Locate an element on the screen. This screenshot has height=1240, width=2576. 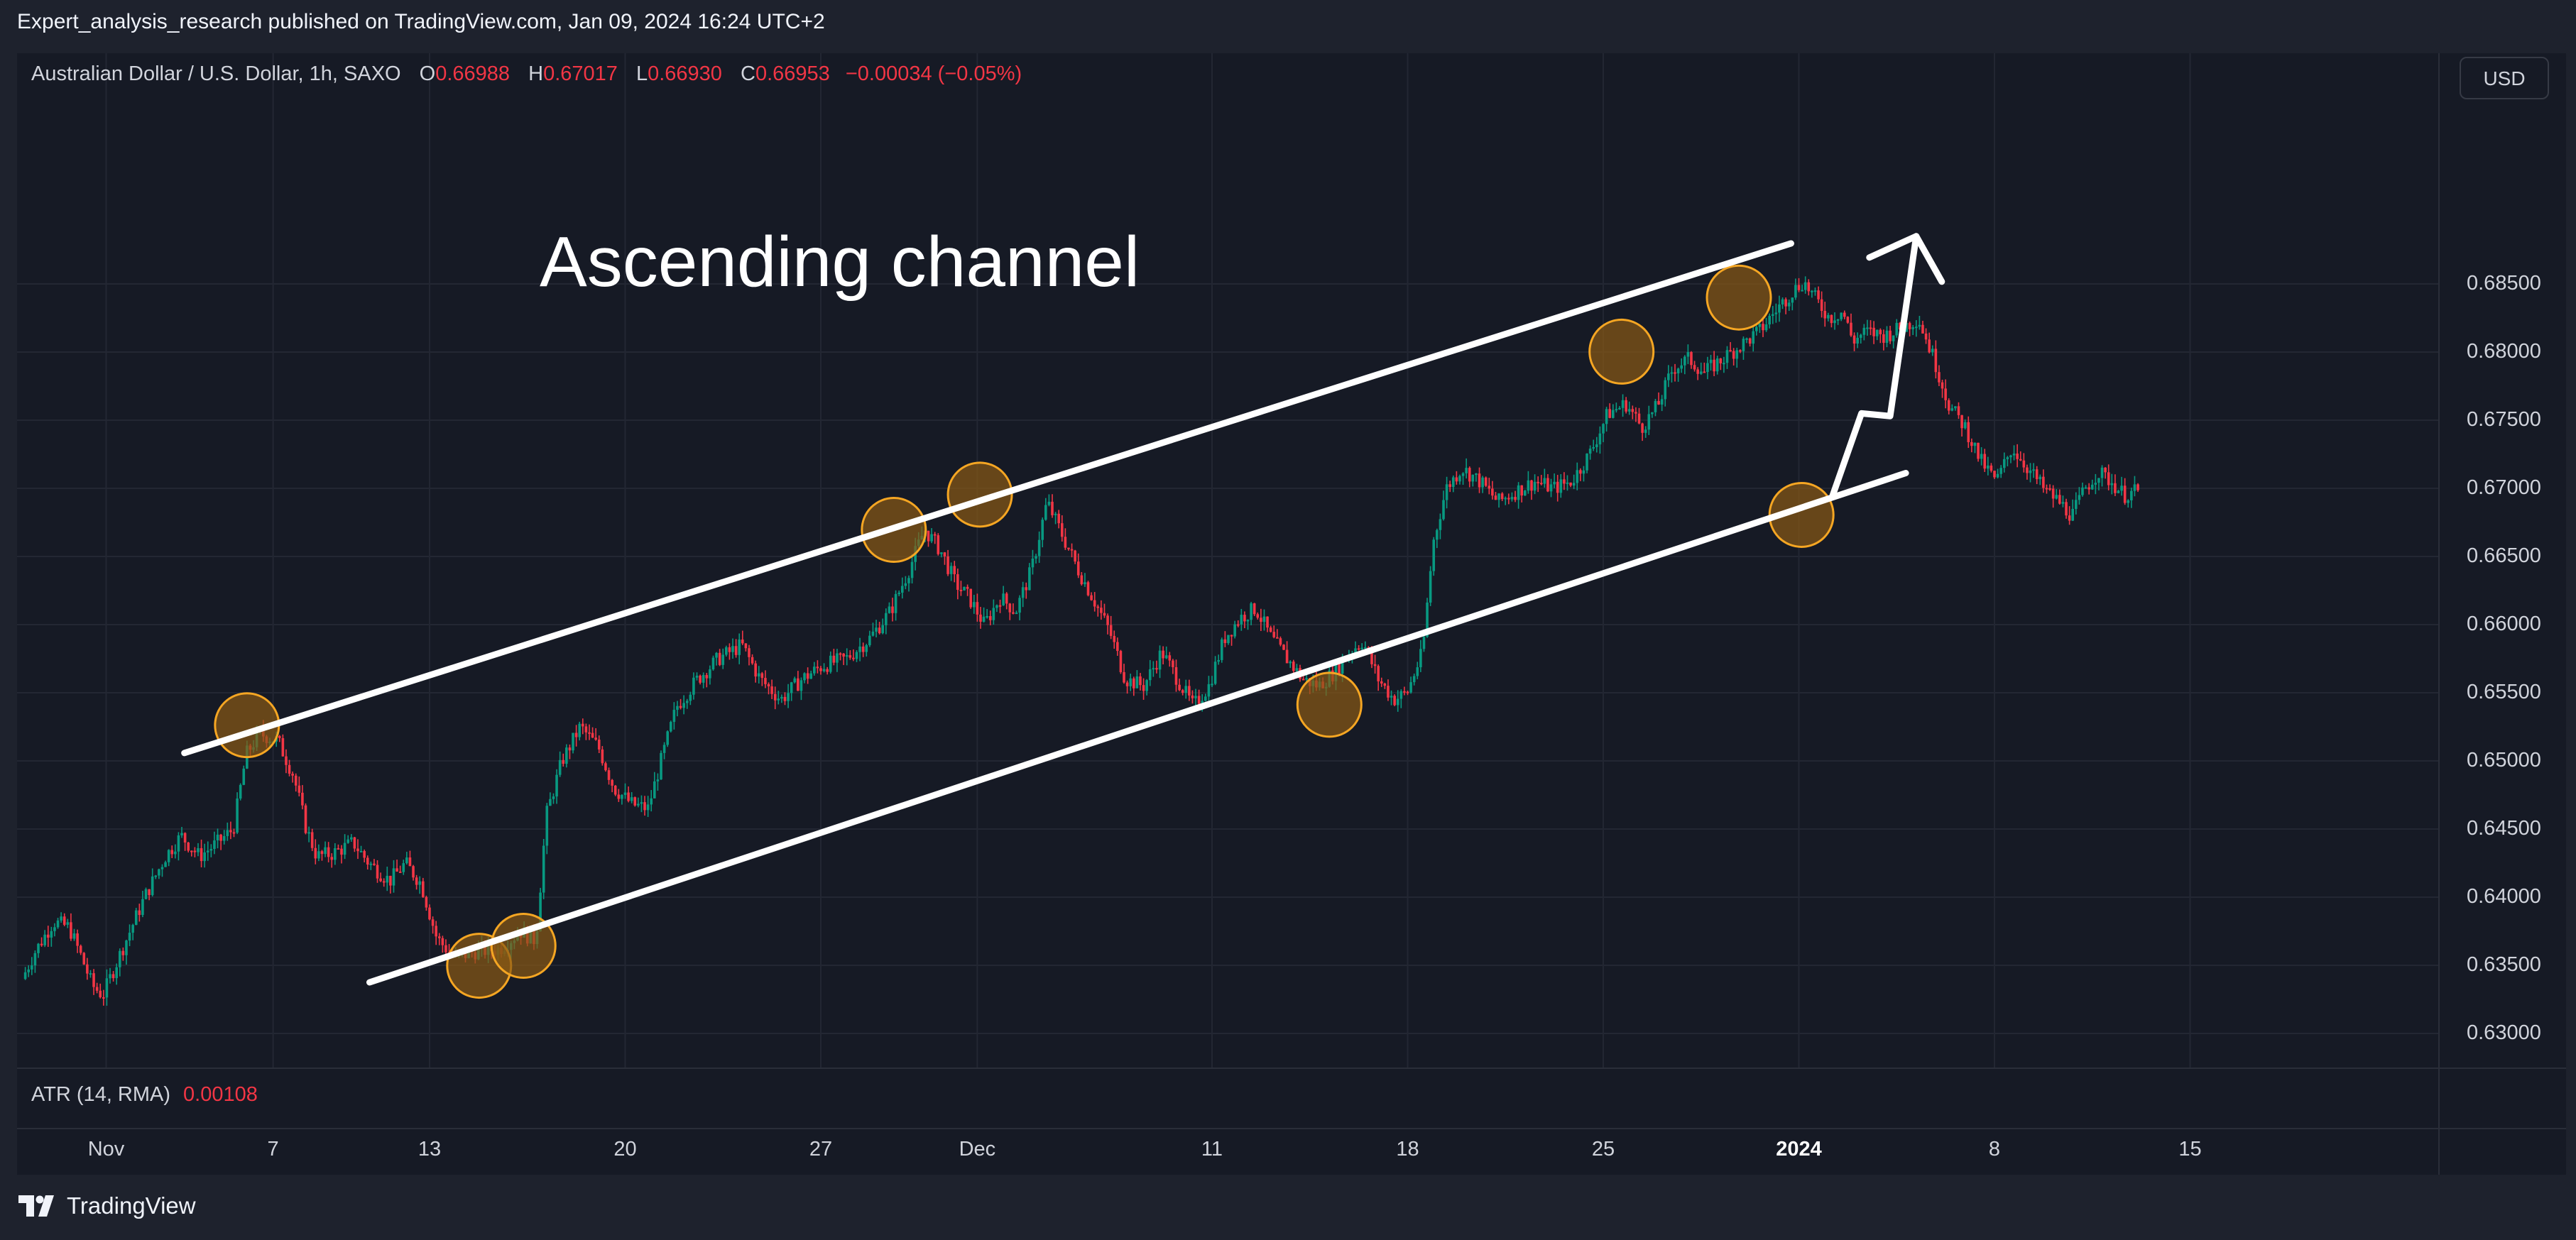
x-tick-label: 25 is located at coordinates (1603, 1149).